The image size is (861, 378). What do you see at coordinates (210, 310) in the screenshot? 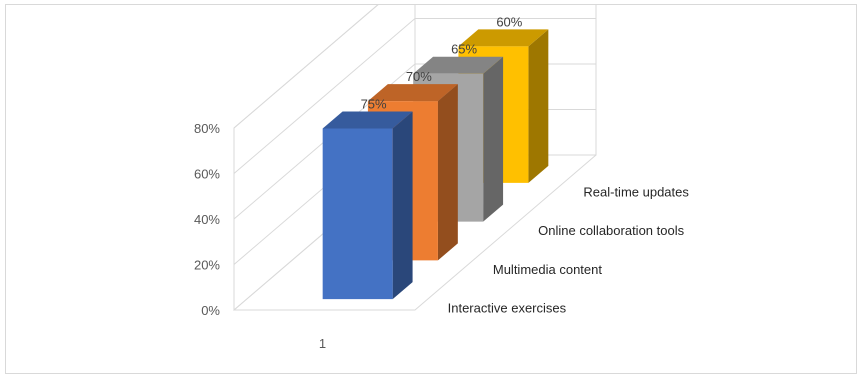
I see `y-tick-label: 0%` at bounding box center [210, 310].